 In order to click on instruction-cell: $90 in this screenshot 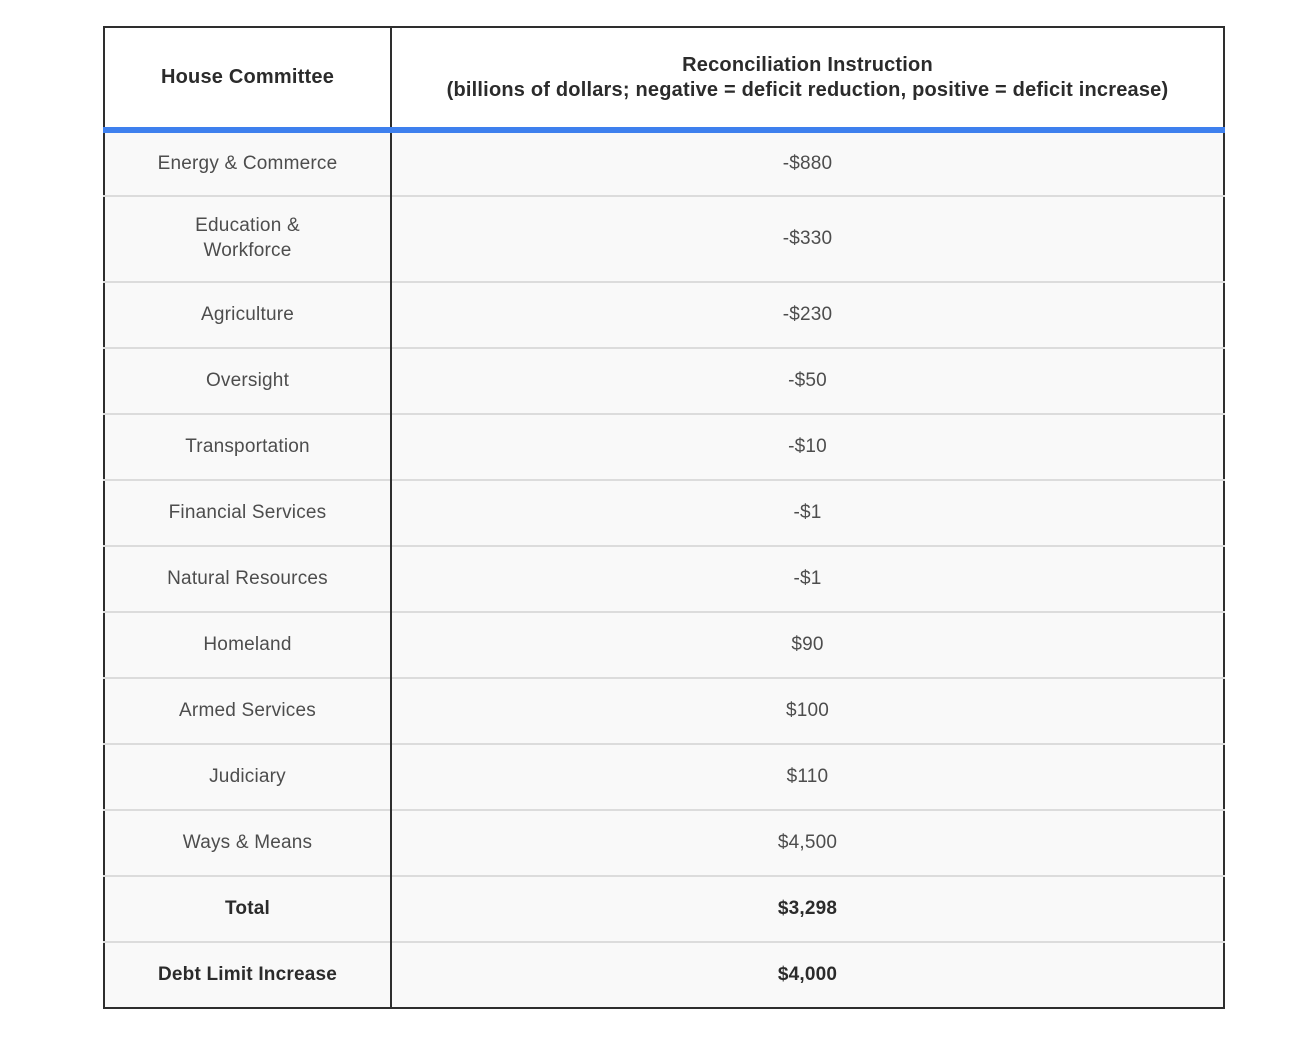, I will do `click(807, 644)`.